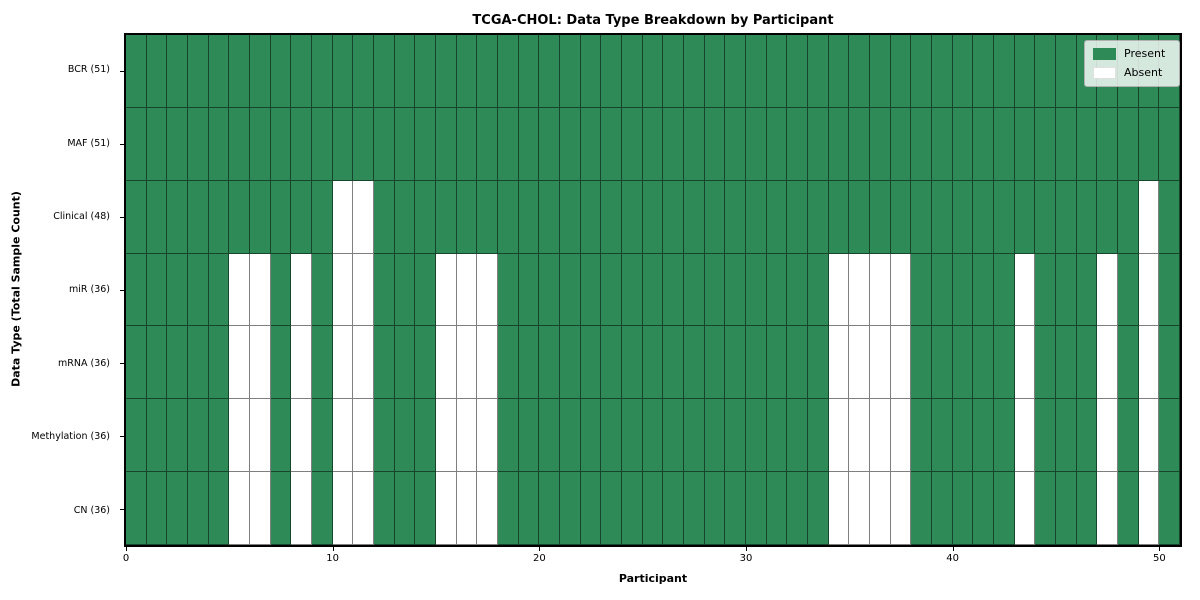  I want to click on y-tick-label: mRNA (36), so click(84, 363).